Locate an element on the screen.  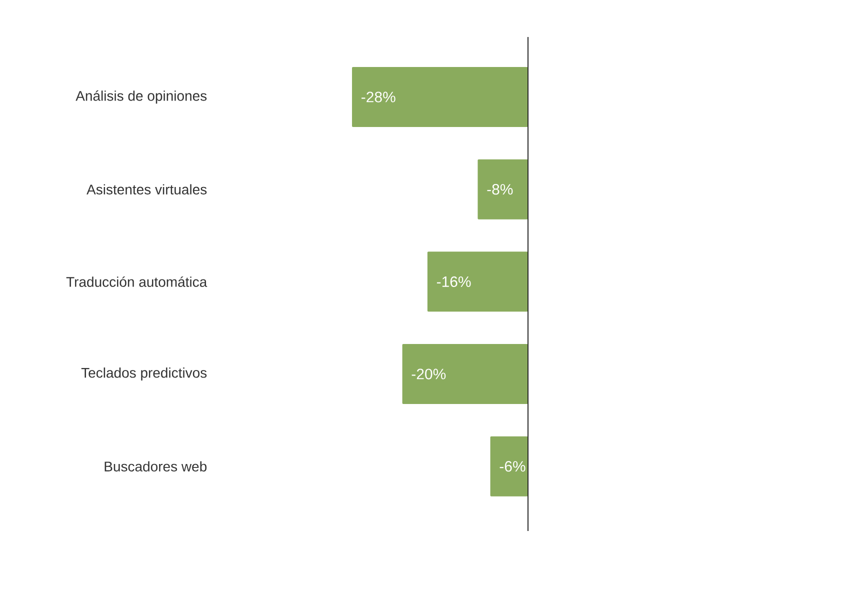
data-label: -6% is located at coordinates (513, 466).